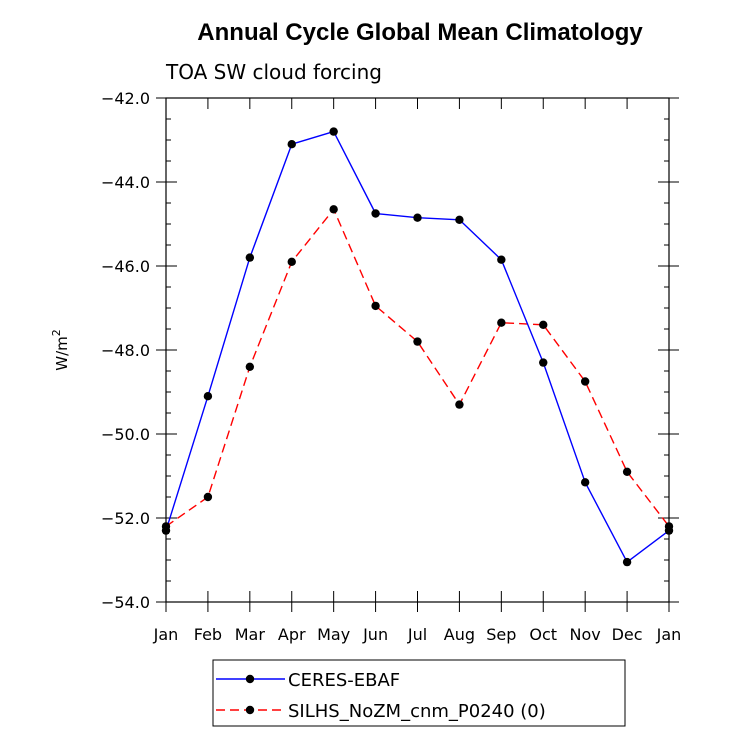 Image resolution: width=733 pixels, height=734 pixels. What do you see at coordinates (417, 711) in the screenshot?
I see `legend-label-silhs: SILHS_NoZM_cnm_P0240 (0)` at bounding box center [417, 711].